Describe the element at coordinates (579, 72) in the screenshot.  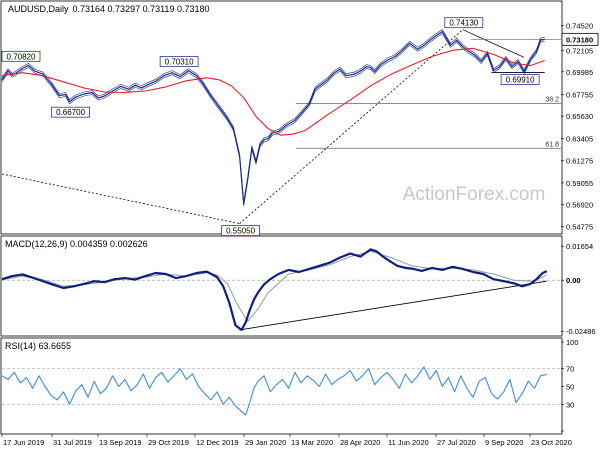
I see `price-axis-tick-label: 0.69985` at that location.